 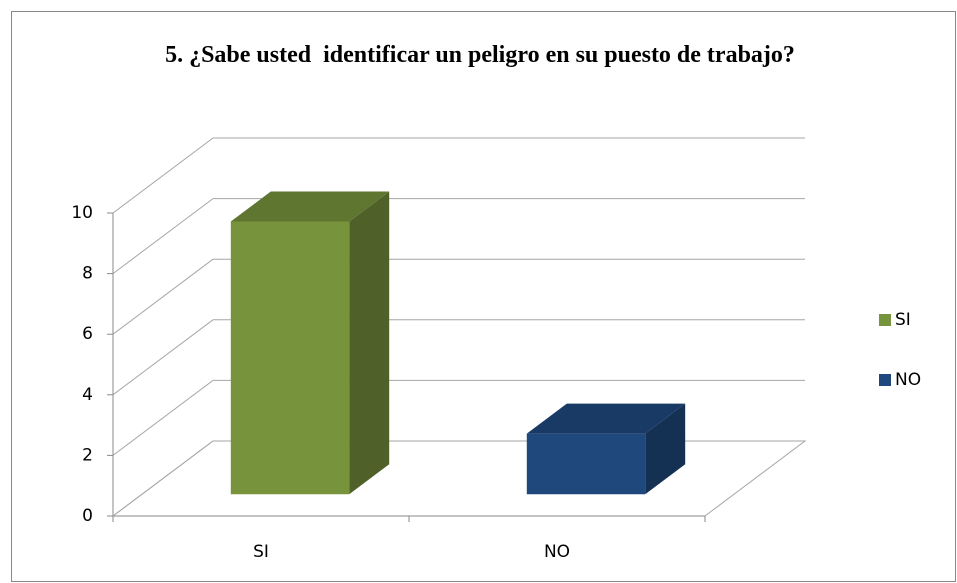 I want to click on legend-label: SI, so click(x=903, y=320).